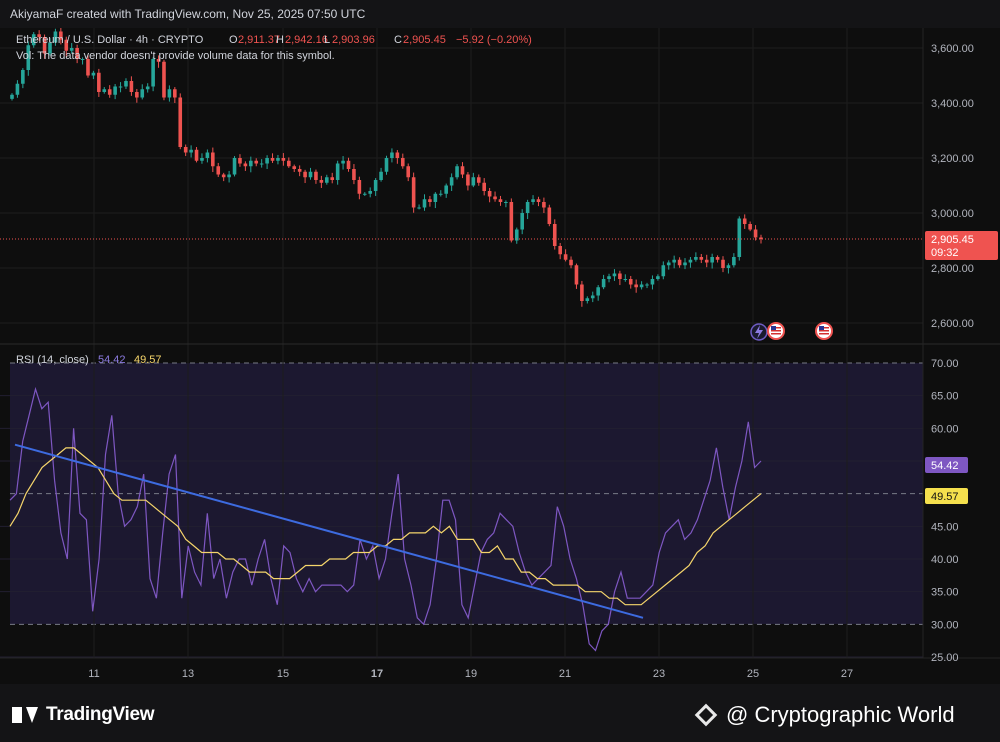 Image resolution: width=1000 pixels, height=742 pixels. Describe the element at coordinates (110, 40) in the screenshot. I see `legend-symbol: Ethereum / U.S. Dollar · 4h · CRYPTO` at that location.